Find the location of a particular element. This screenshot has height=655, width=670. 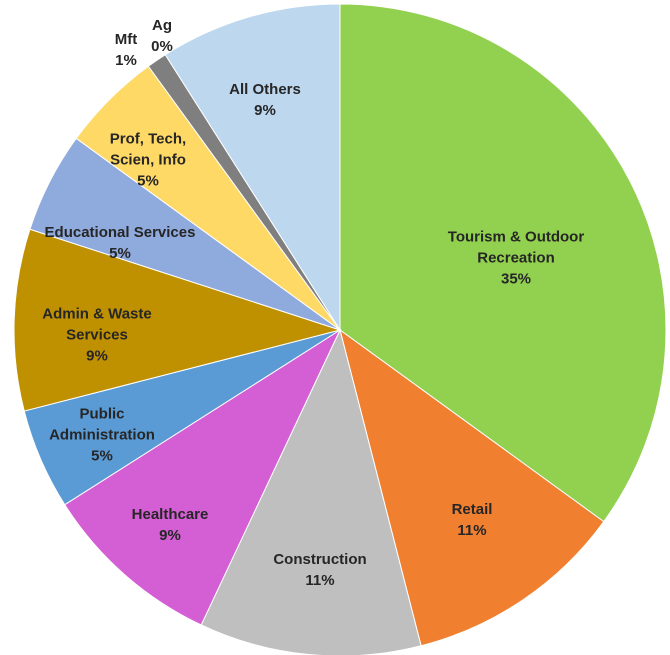

slice-label: Public Administration 5% is located at coordinates (102, 435).